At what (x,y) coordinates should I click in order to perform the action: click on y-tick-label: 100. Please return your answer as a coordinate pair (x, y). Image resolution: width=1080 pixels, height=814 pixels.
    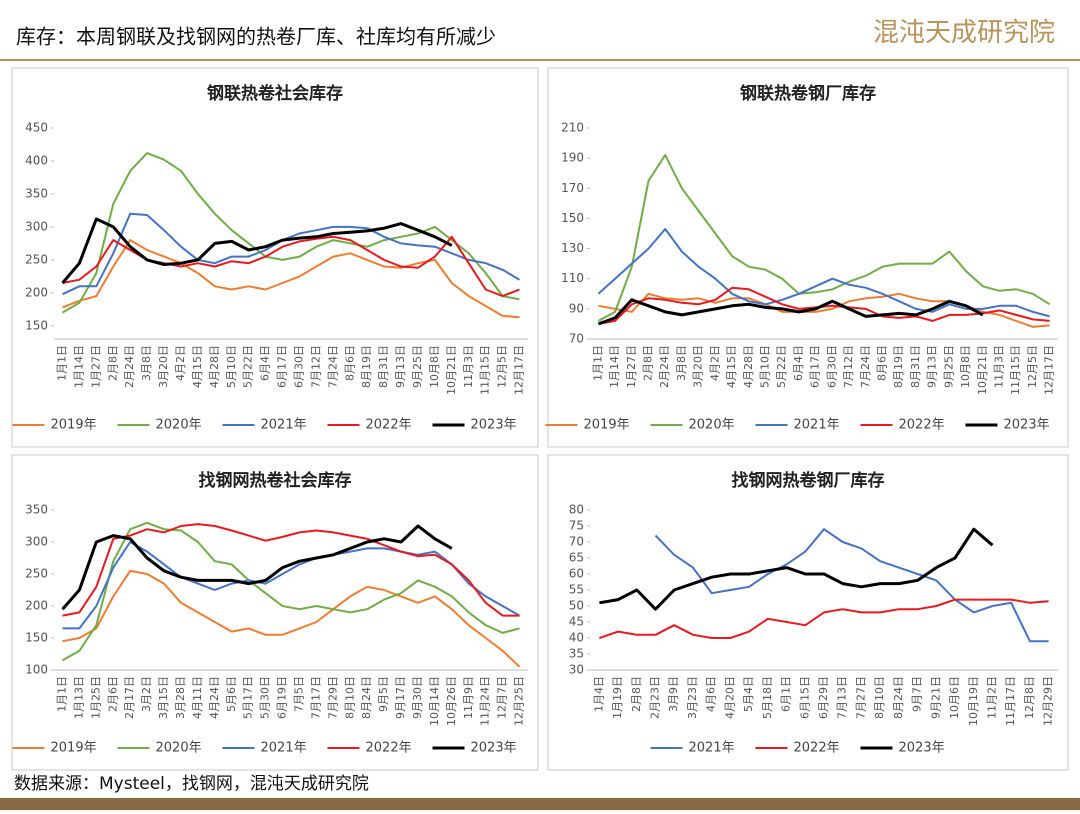
    Looking at the image, I should click on (36, 670).